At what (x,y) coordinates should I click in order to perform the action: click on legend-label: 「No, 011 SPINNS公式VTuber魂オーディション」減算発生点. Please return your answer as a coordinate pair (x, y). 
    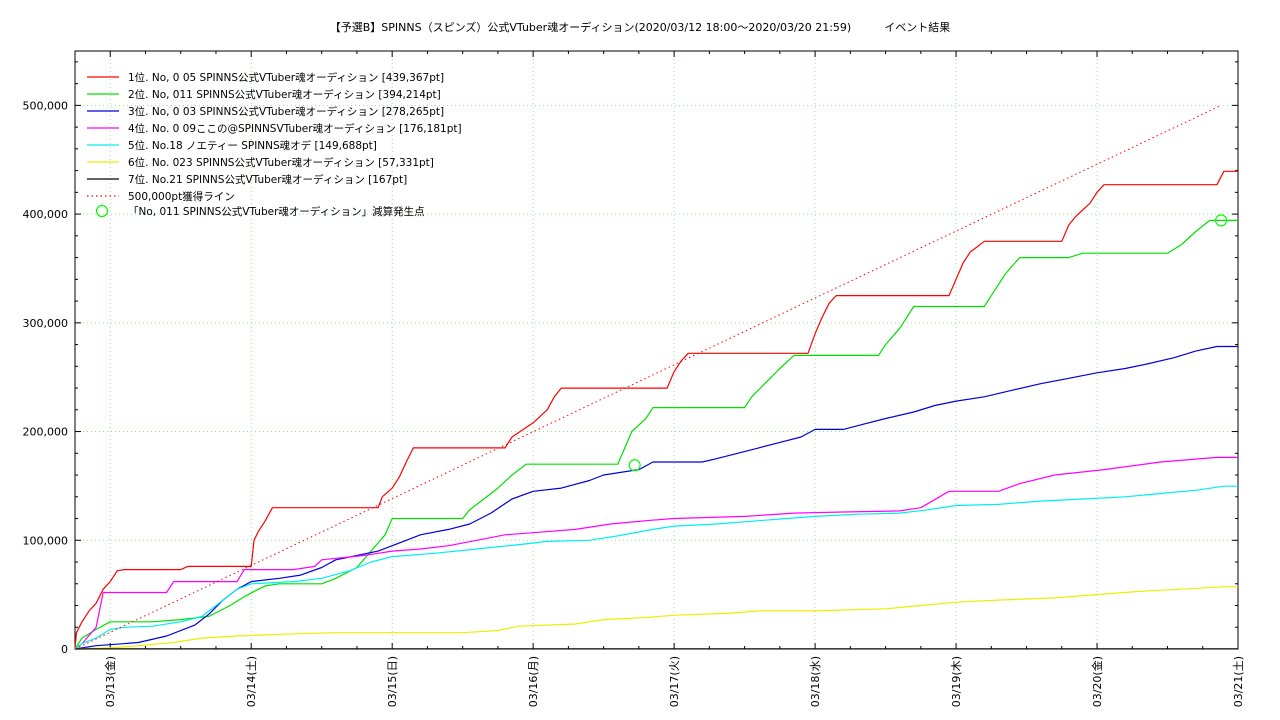
    Looking at the image, I should click on (276, 211).